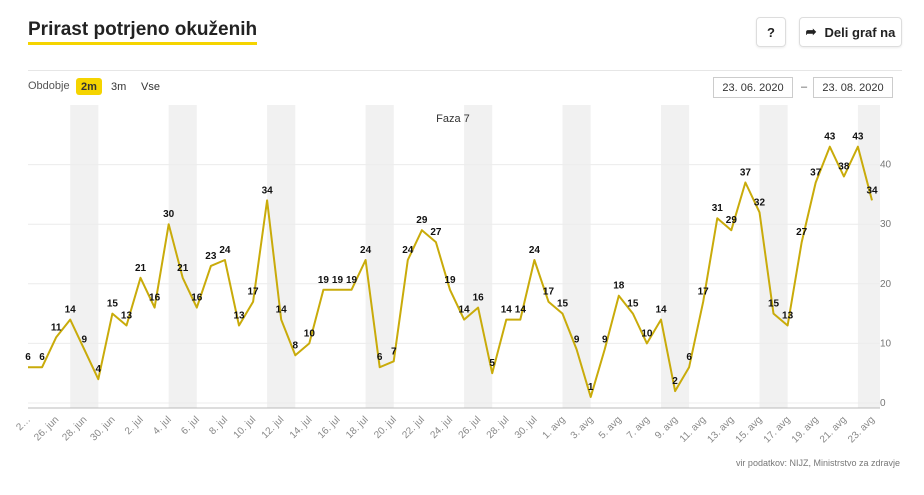  What do you see at coordinates (99, 369) in the screenshot?
I see `data-label: 4` at bounding box center [99, 369].